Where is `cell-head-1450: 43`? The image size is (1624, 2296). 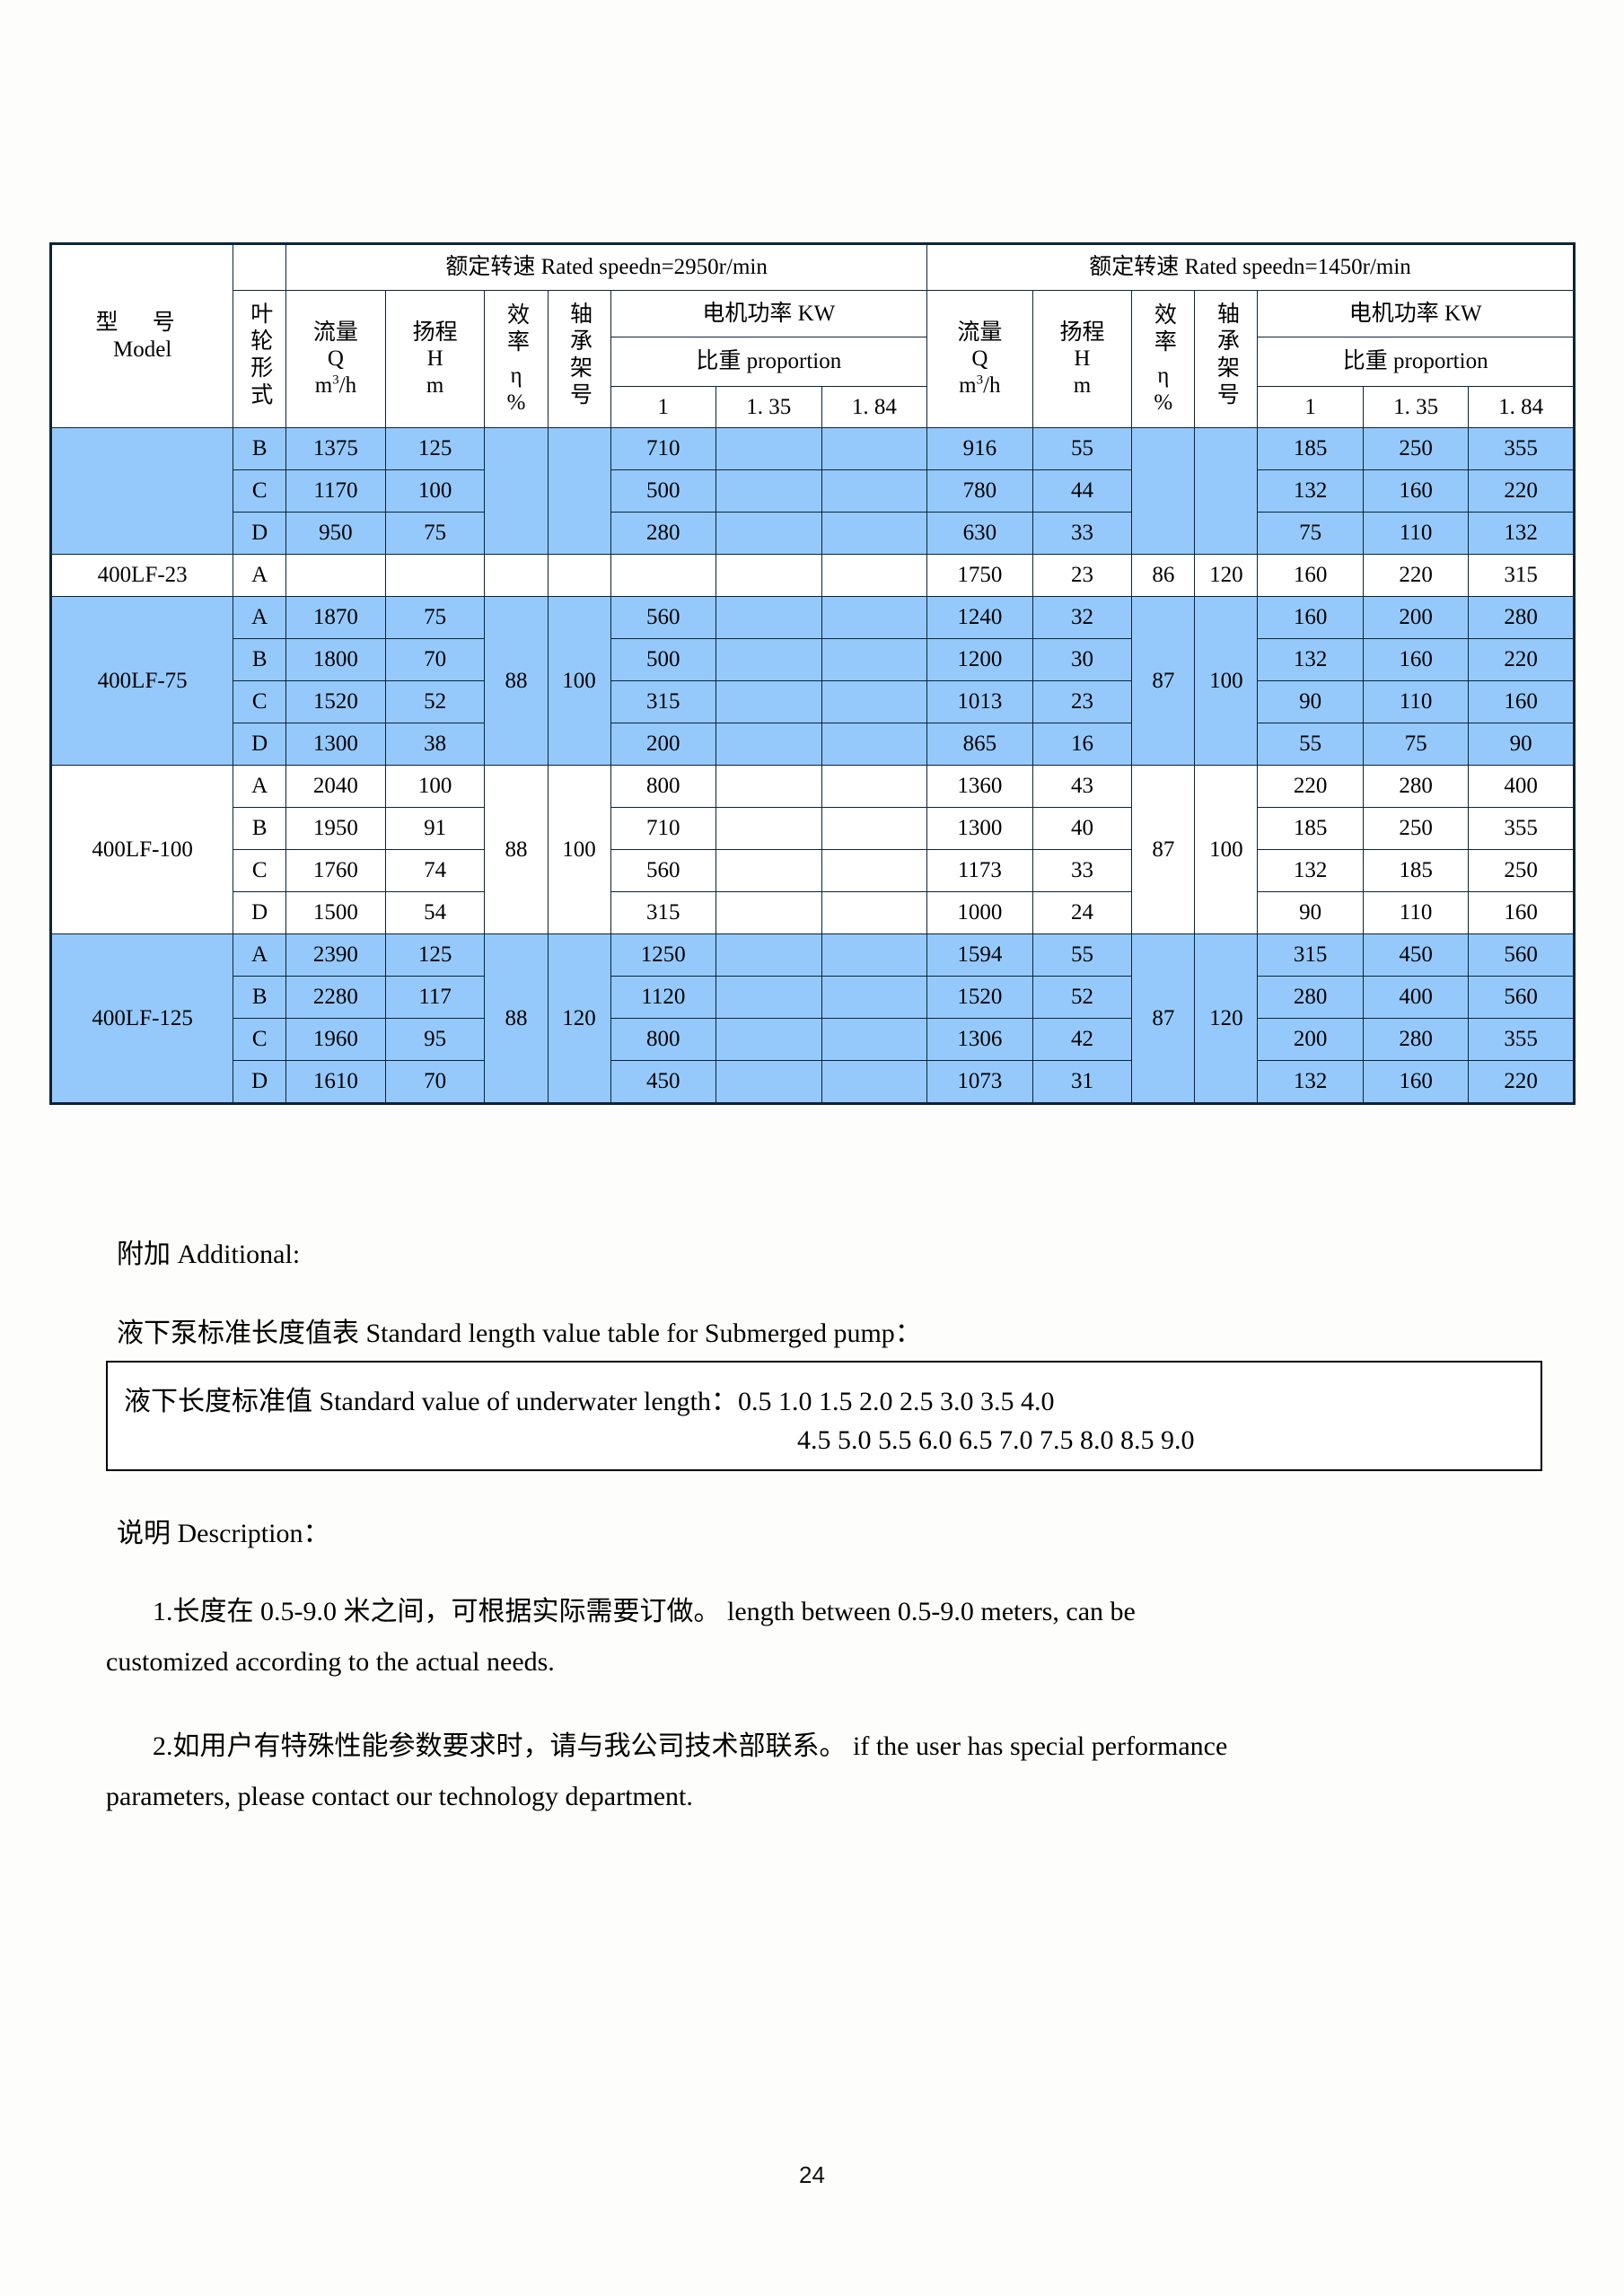
cell-head-1450: 43 is located at coordinates (1082, 786).